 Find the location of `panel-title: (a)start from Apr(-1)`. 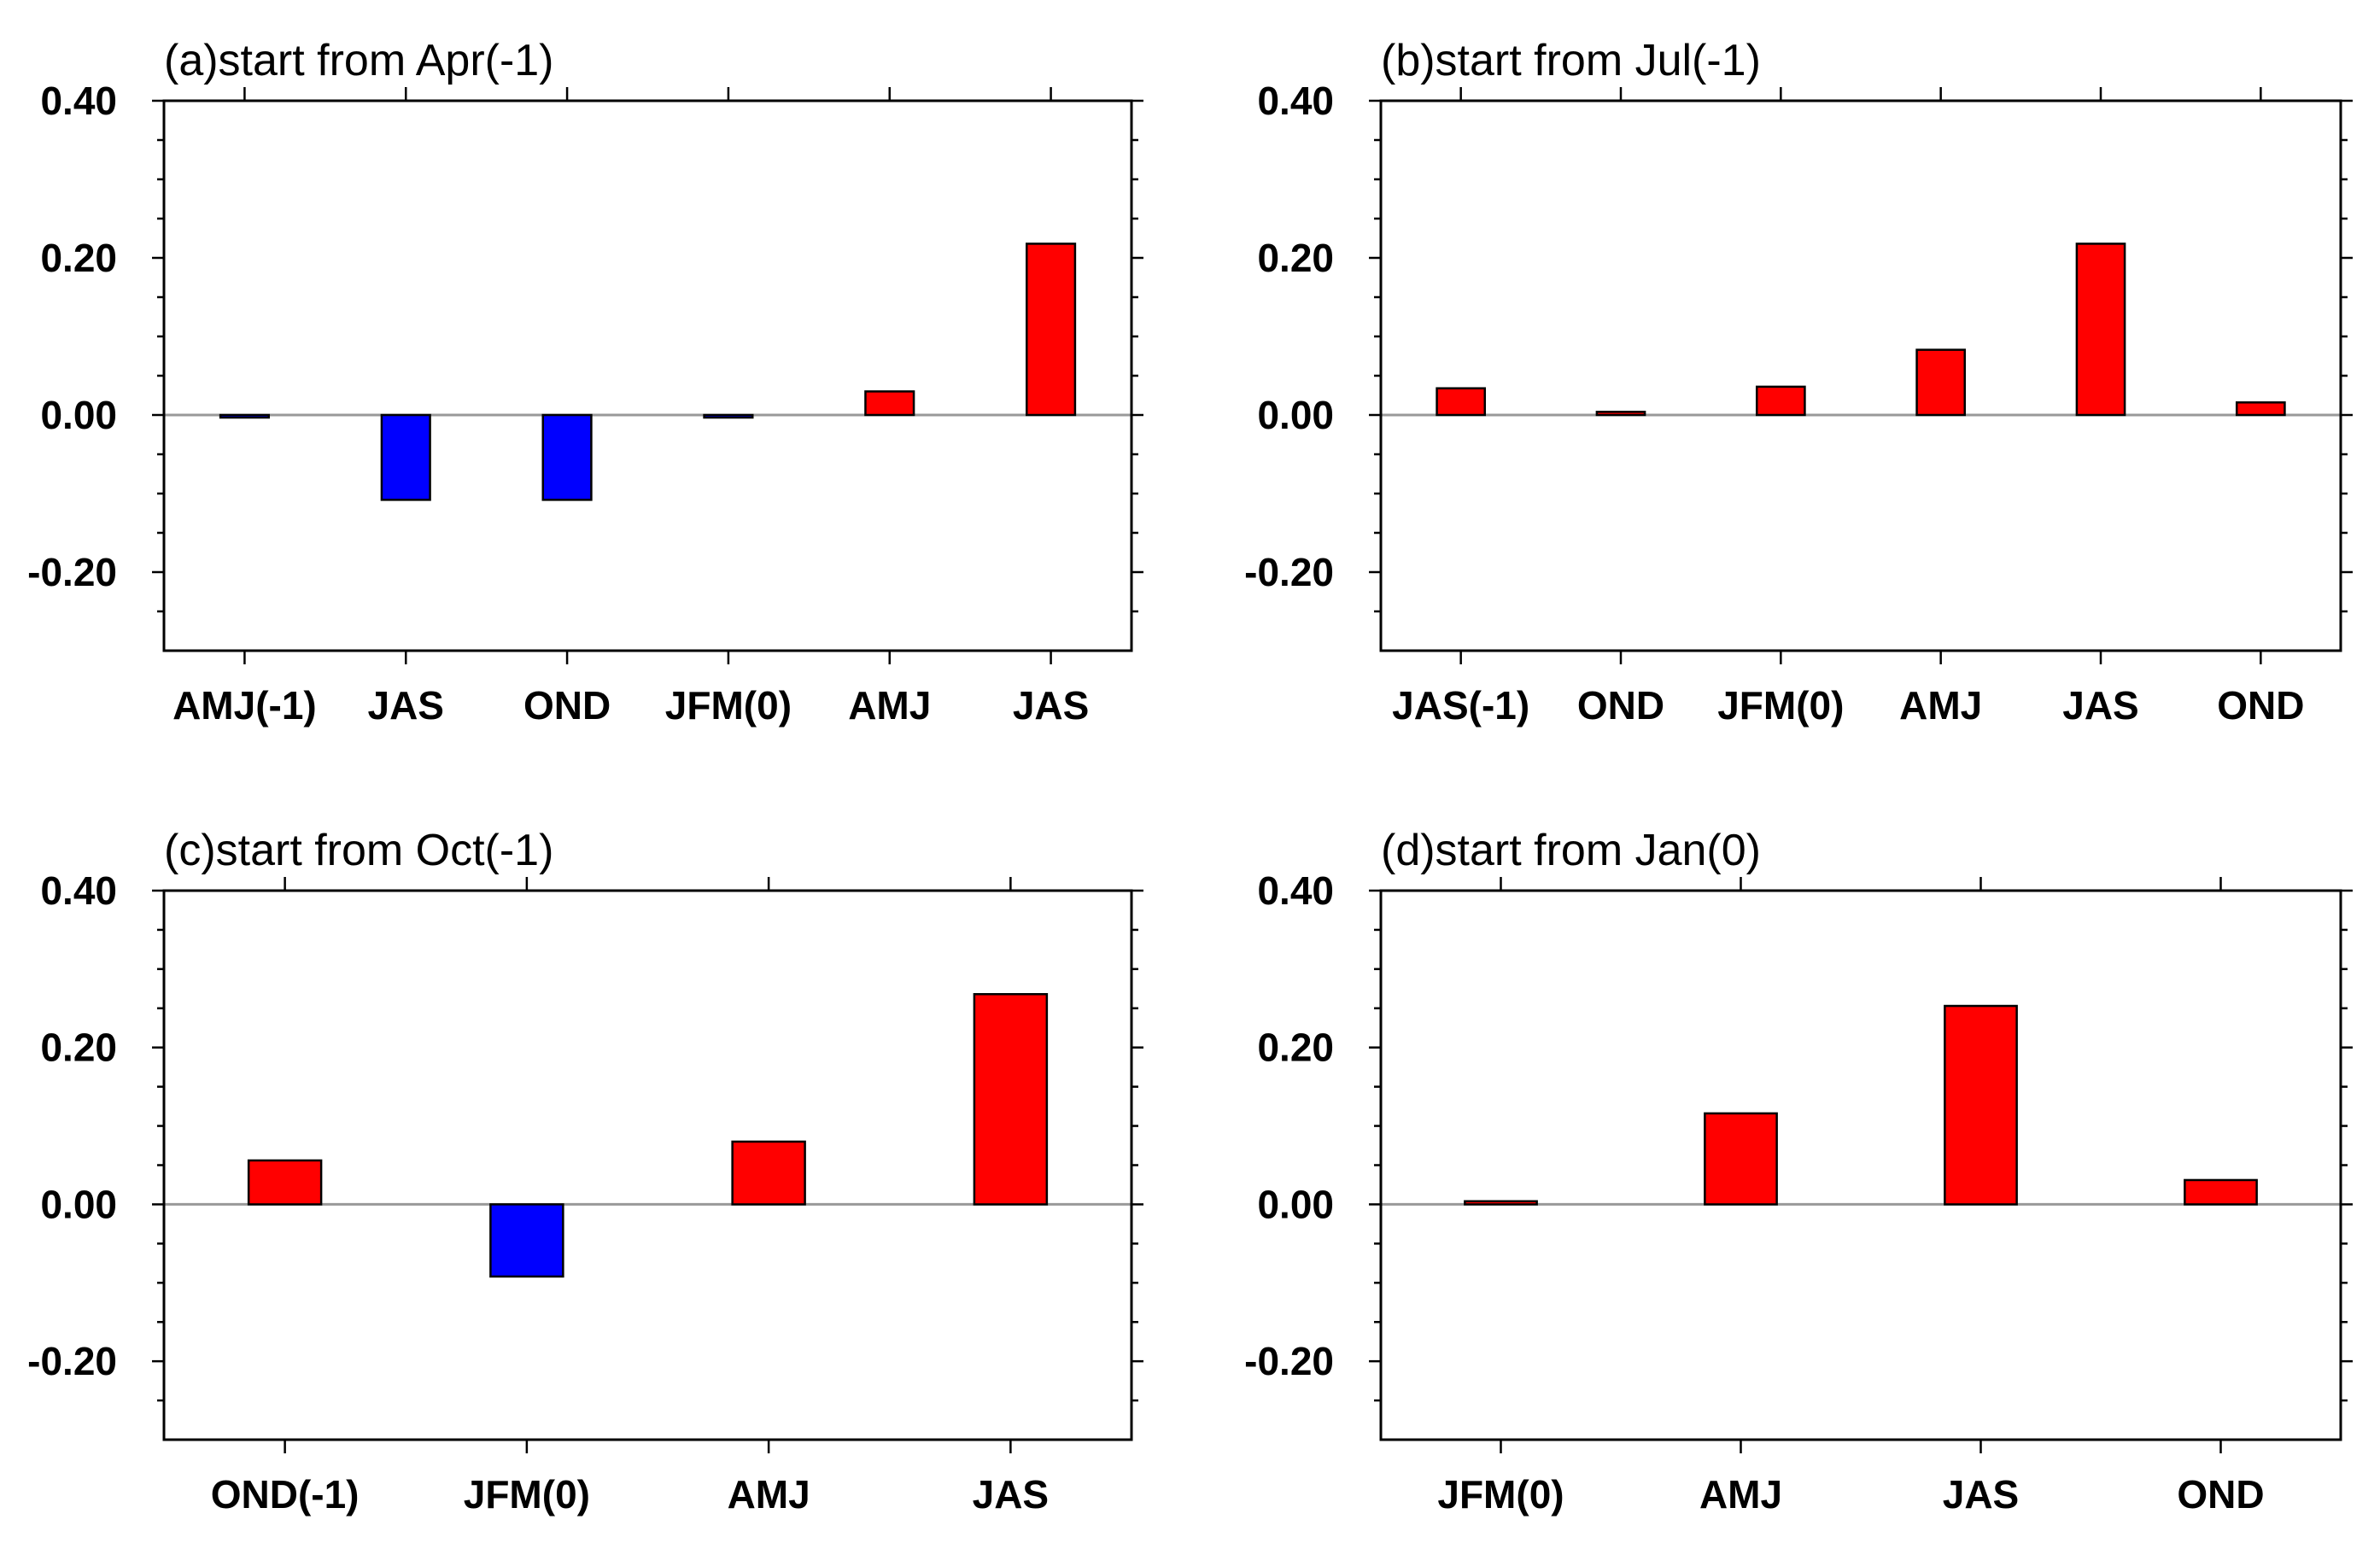

panel-title: (a)start from Apr(-1) is located at coordinates (359, 61).